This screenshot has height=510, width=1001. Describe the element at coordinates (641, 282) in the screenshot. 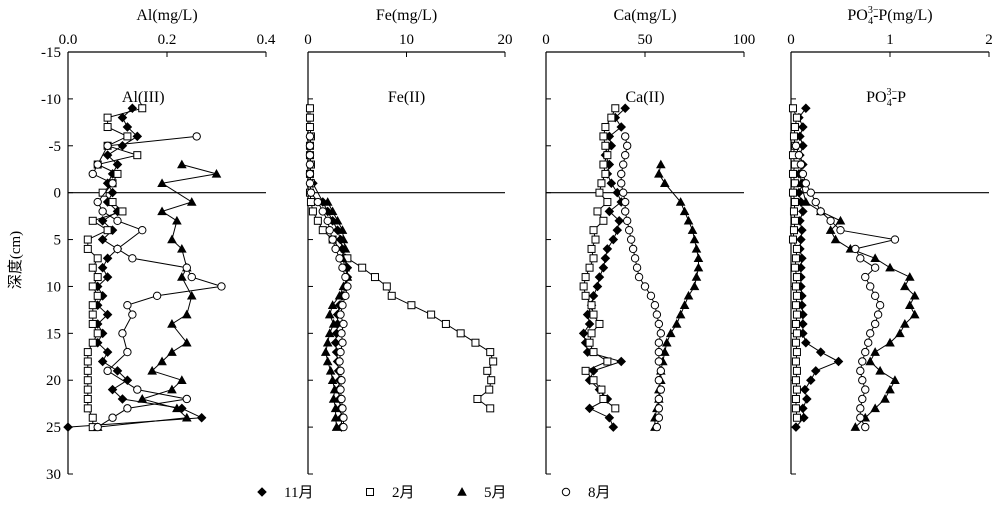

I see `series-circle` at that location.